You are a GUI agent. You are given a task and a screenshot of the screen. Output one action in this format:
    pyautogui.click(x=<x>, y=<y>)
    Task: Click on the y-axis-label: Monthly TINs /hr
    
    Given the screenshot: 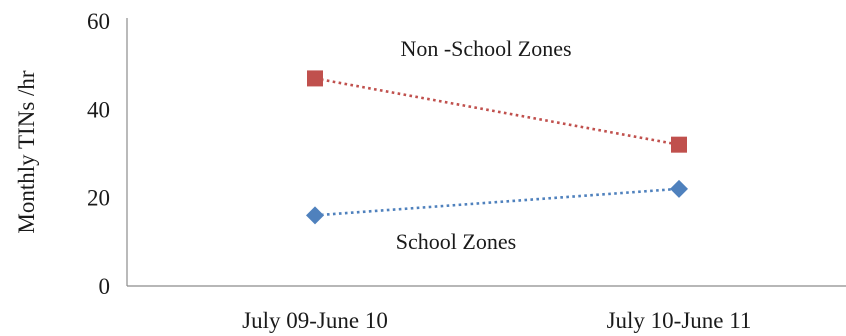 What is the action you would take?
    pyautogui.click(x=26, y=151)
    